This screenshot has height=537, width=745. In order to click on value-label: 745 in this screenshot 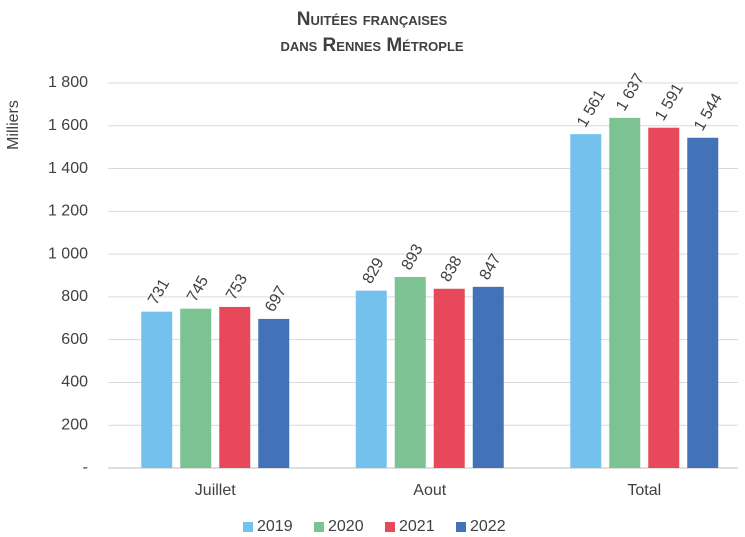, I will do `click(198, 289)`.